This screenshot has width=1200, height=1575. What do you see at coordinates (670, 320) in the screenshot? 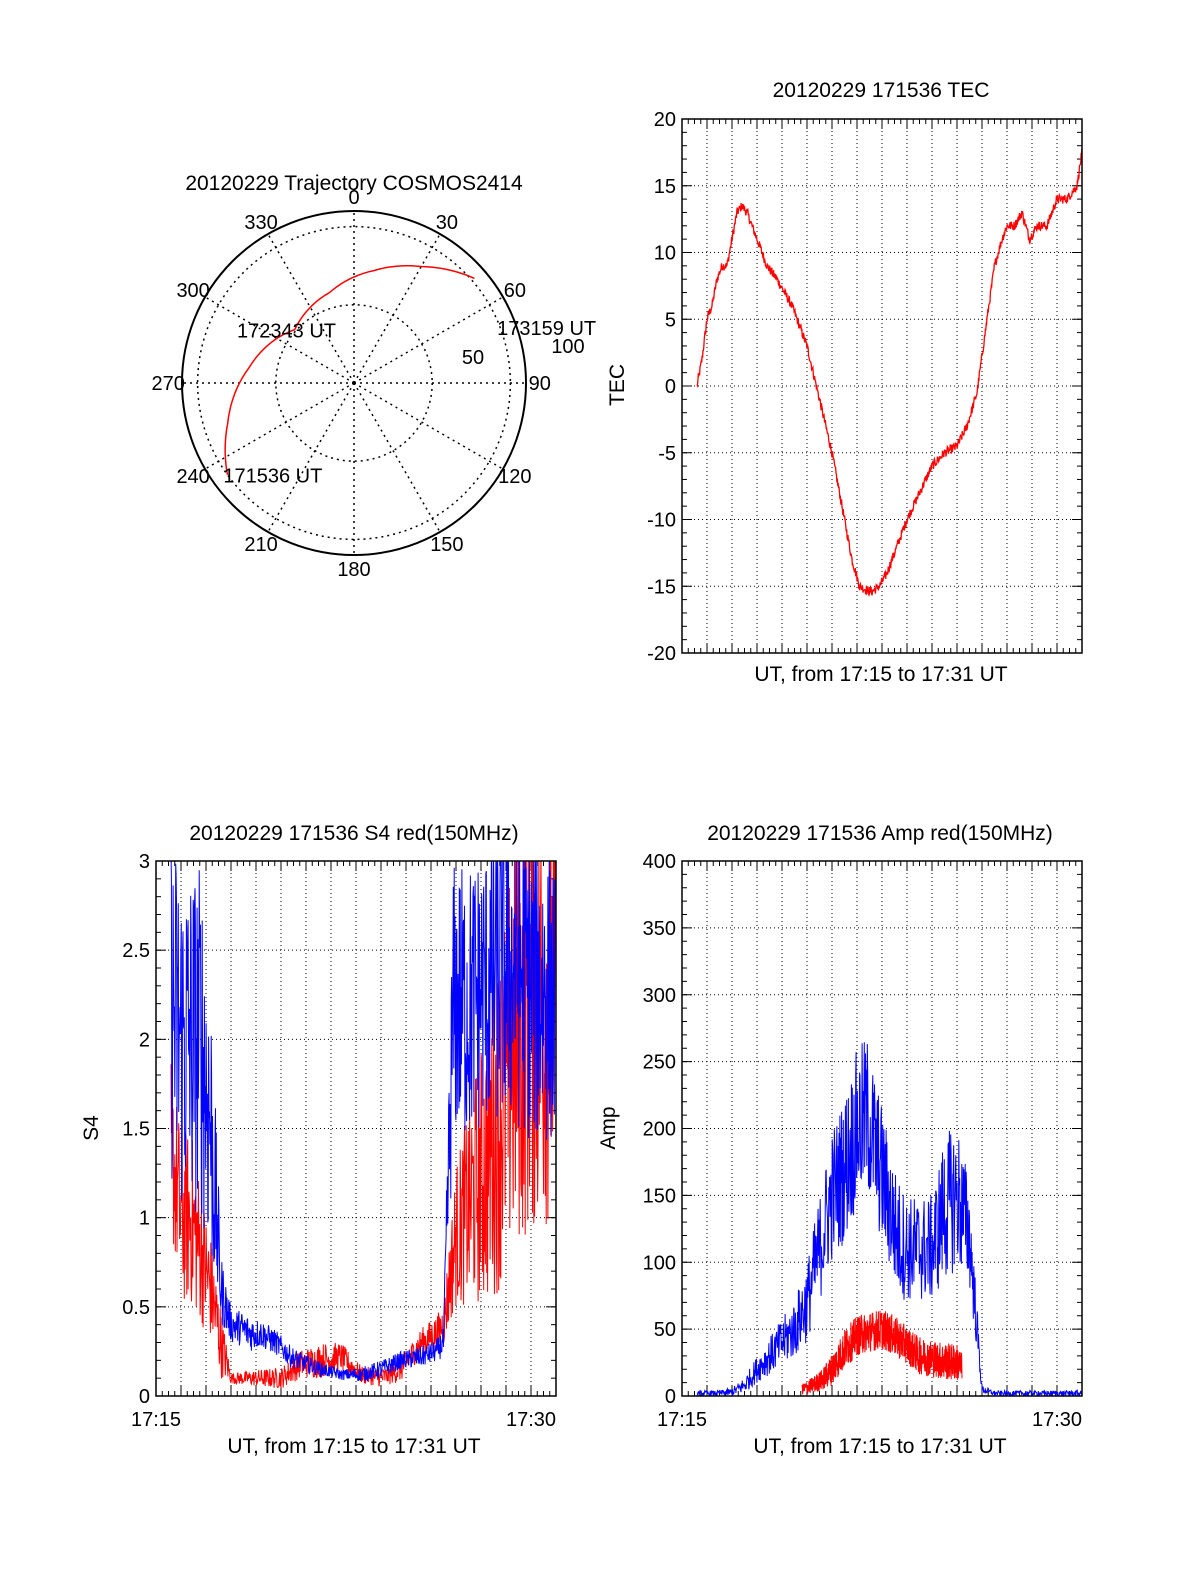
I see `y-tick-label: 5` at bounding box center [670, 320].